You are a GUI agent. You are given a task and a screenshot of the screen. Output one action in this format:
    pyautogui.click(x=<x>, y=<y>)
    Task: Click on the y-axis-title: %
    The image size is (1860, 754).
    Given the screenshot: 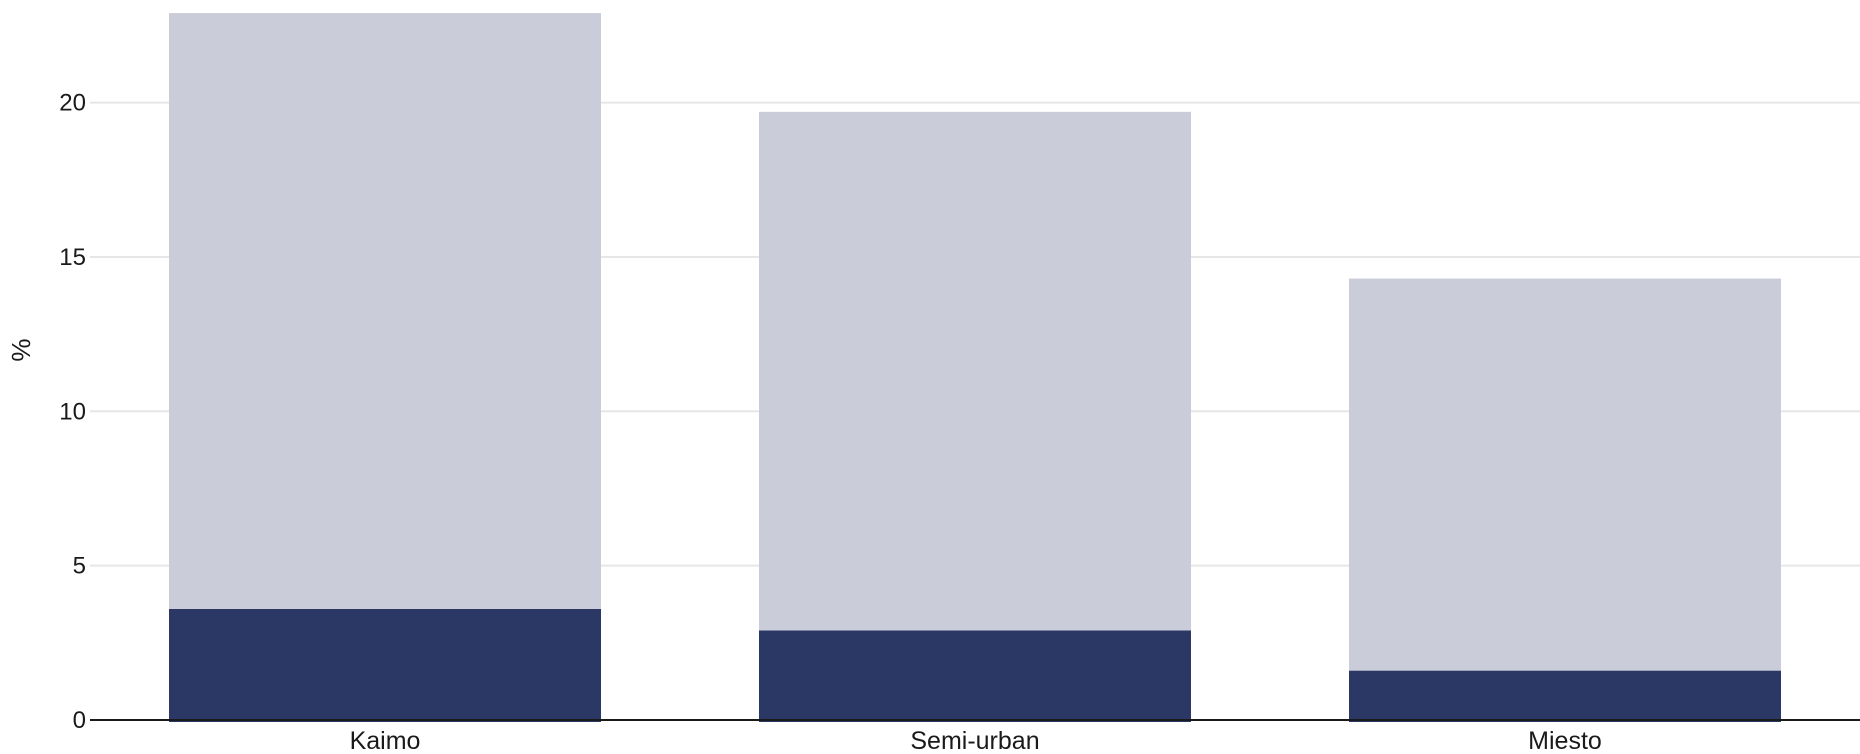 What is the action you would take?
    pyautogui.click(x=21, y=349)
    